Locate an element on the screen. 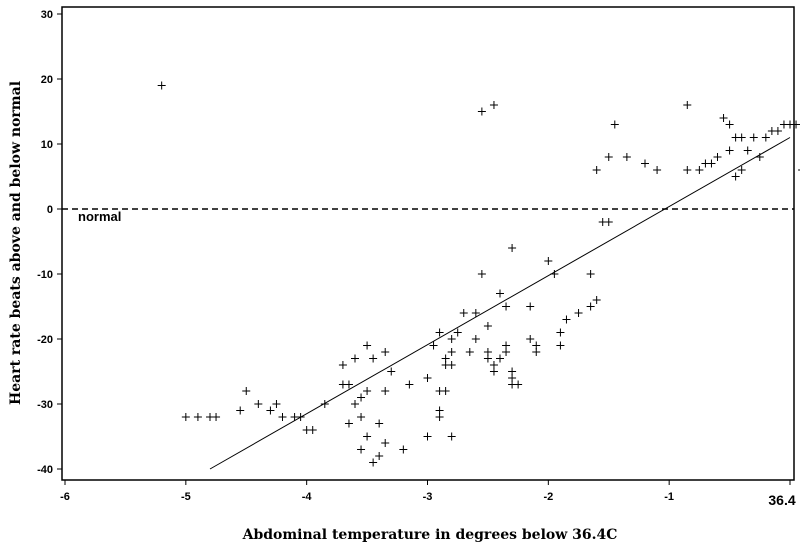 This screenshot has width=800, height=547. y-tick-label: 10 is located at coordinates (47, 145).